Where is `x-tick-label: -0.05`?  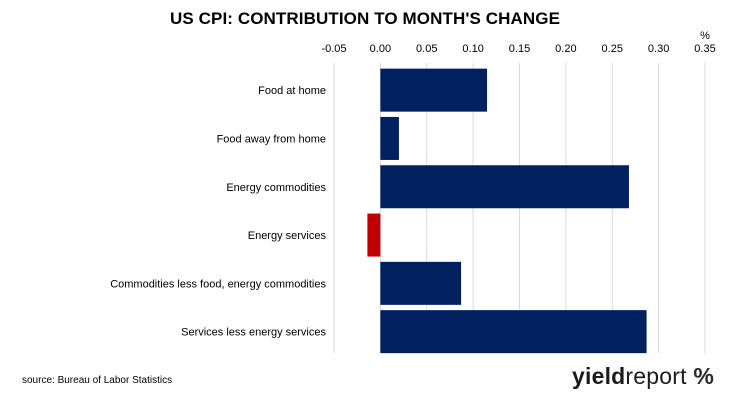
x-tick-label: -0.05 is located at coordinates (333, 49).